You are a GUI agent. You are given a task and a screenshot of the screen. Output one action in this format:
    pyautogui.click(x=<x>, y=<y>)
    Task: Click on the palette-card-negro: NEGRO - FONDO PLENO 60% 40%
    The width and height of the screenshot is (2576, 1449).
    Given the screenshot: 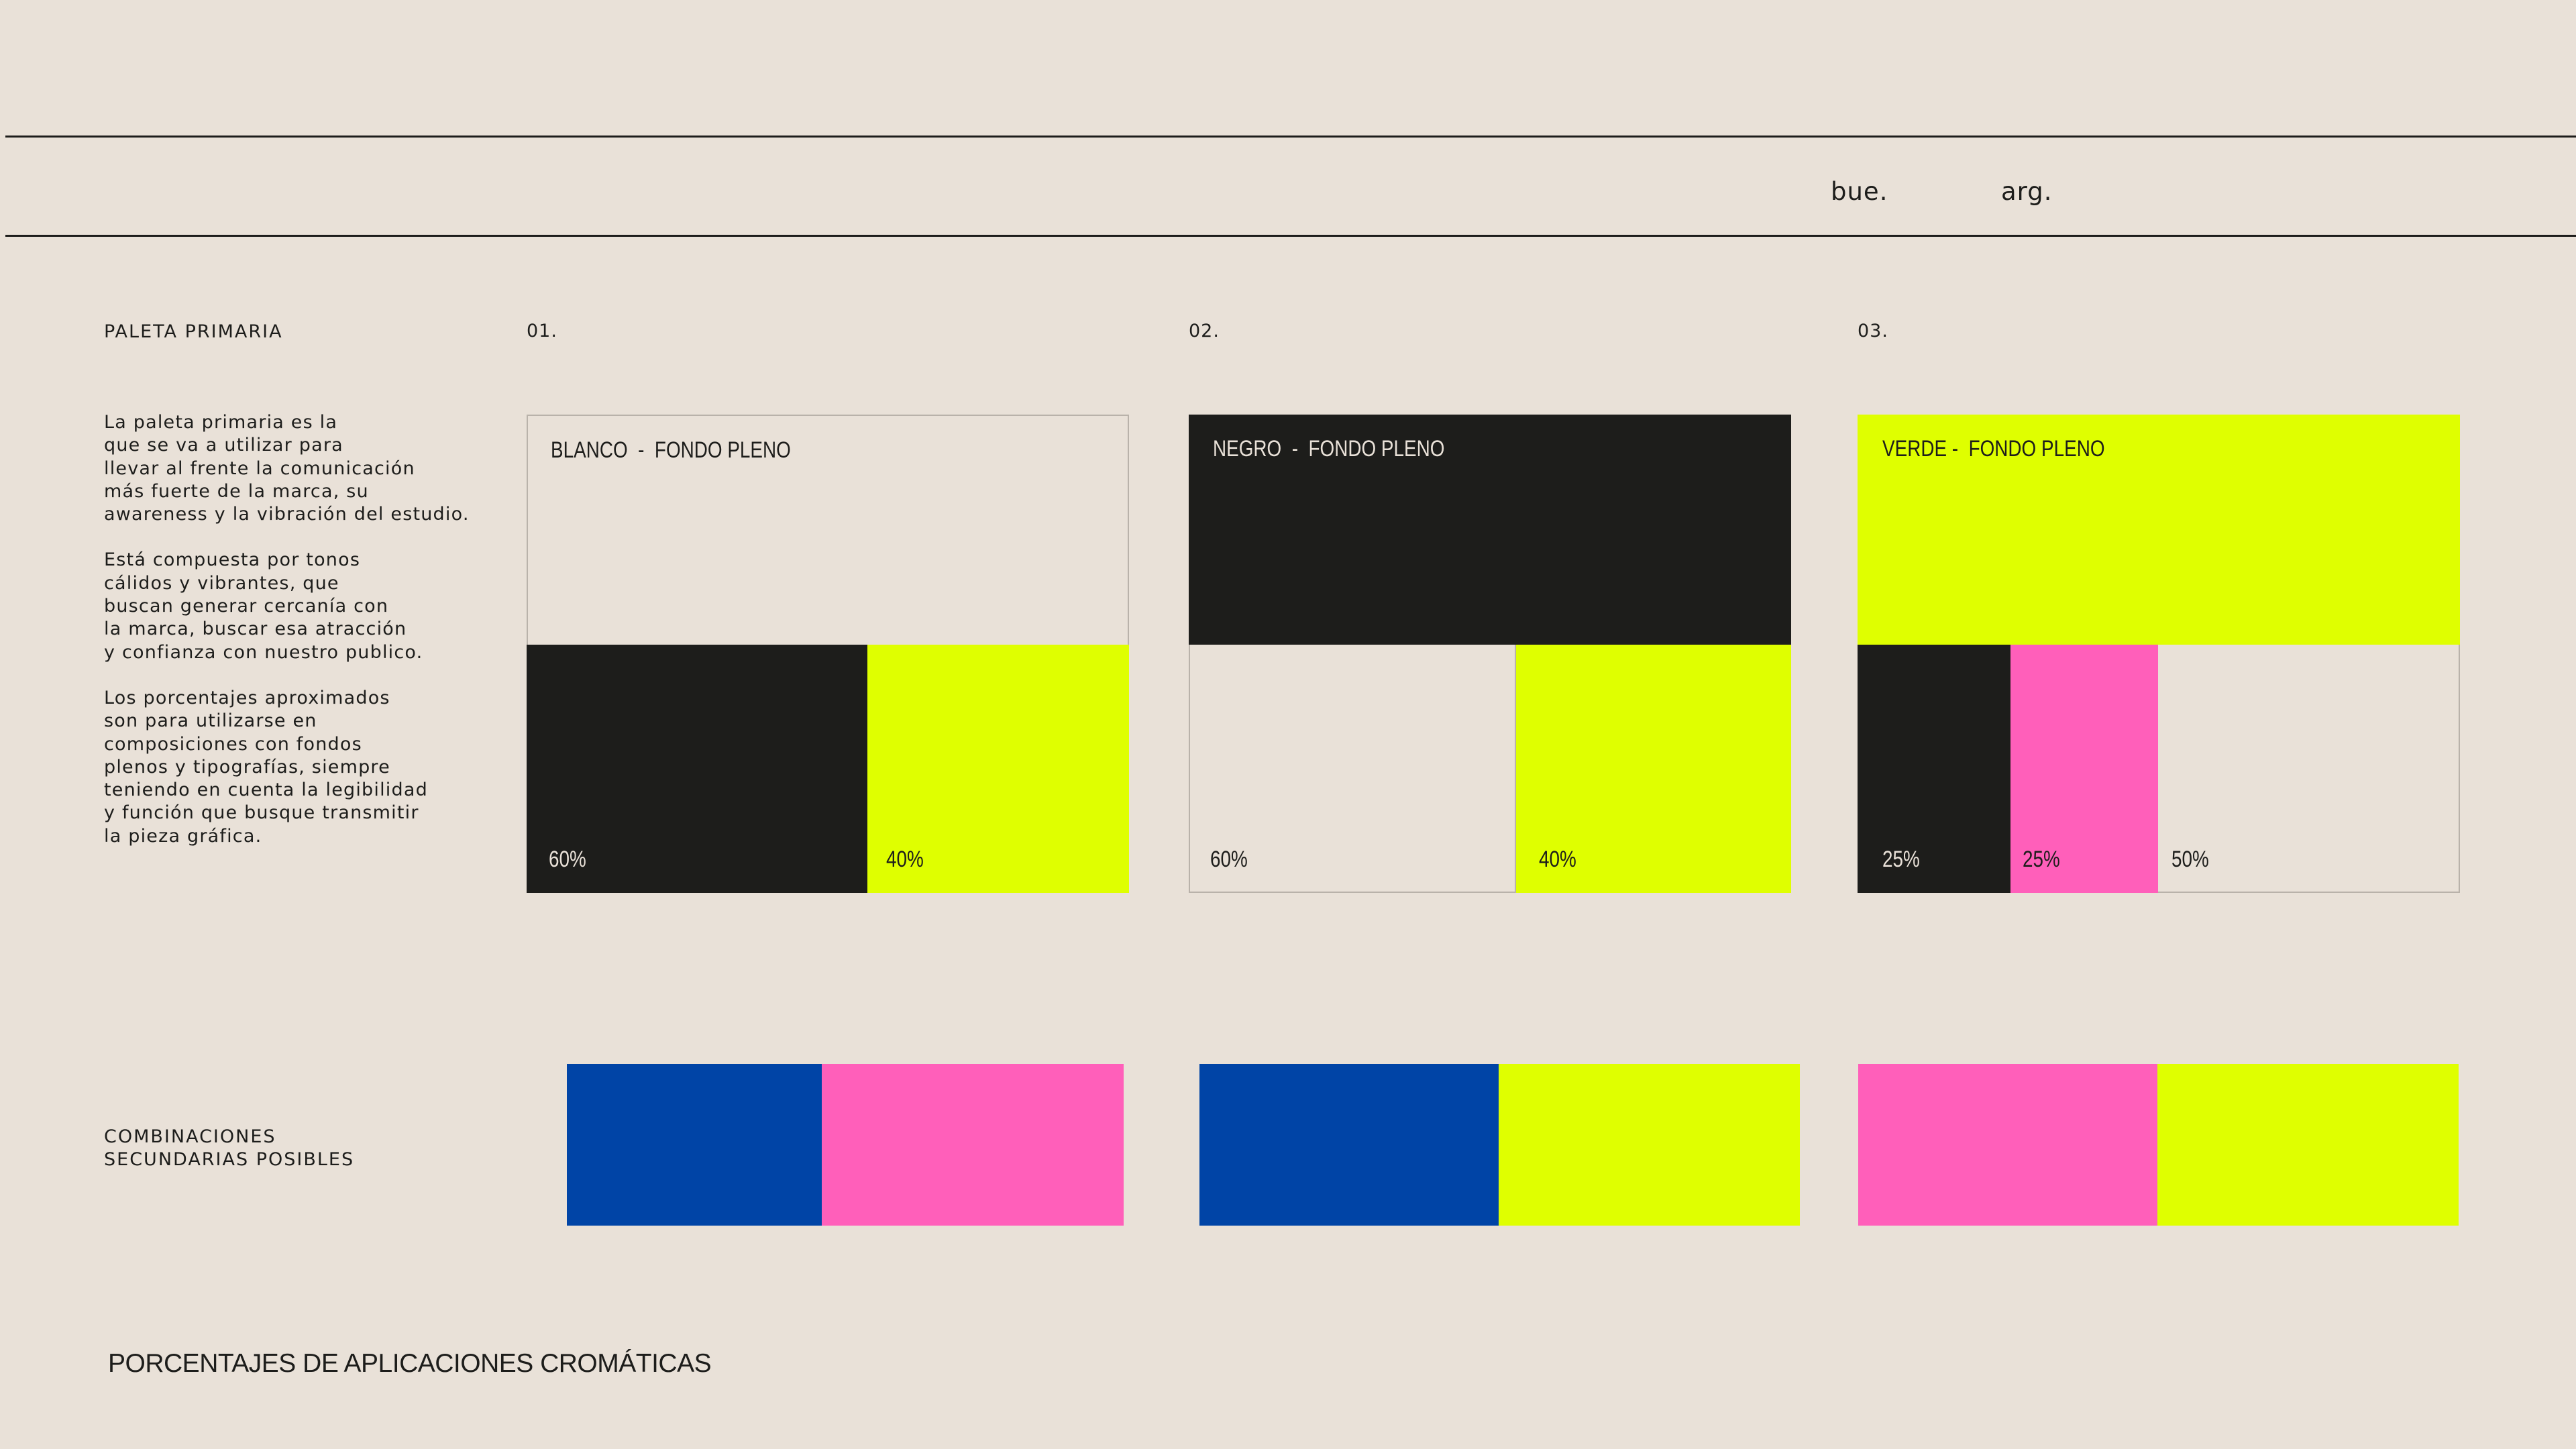 What is the action you would take?
    pyautogui.click(x=1490, y=654)
    